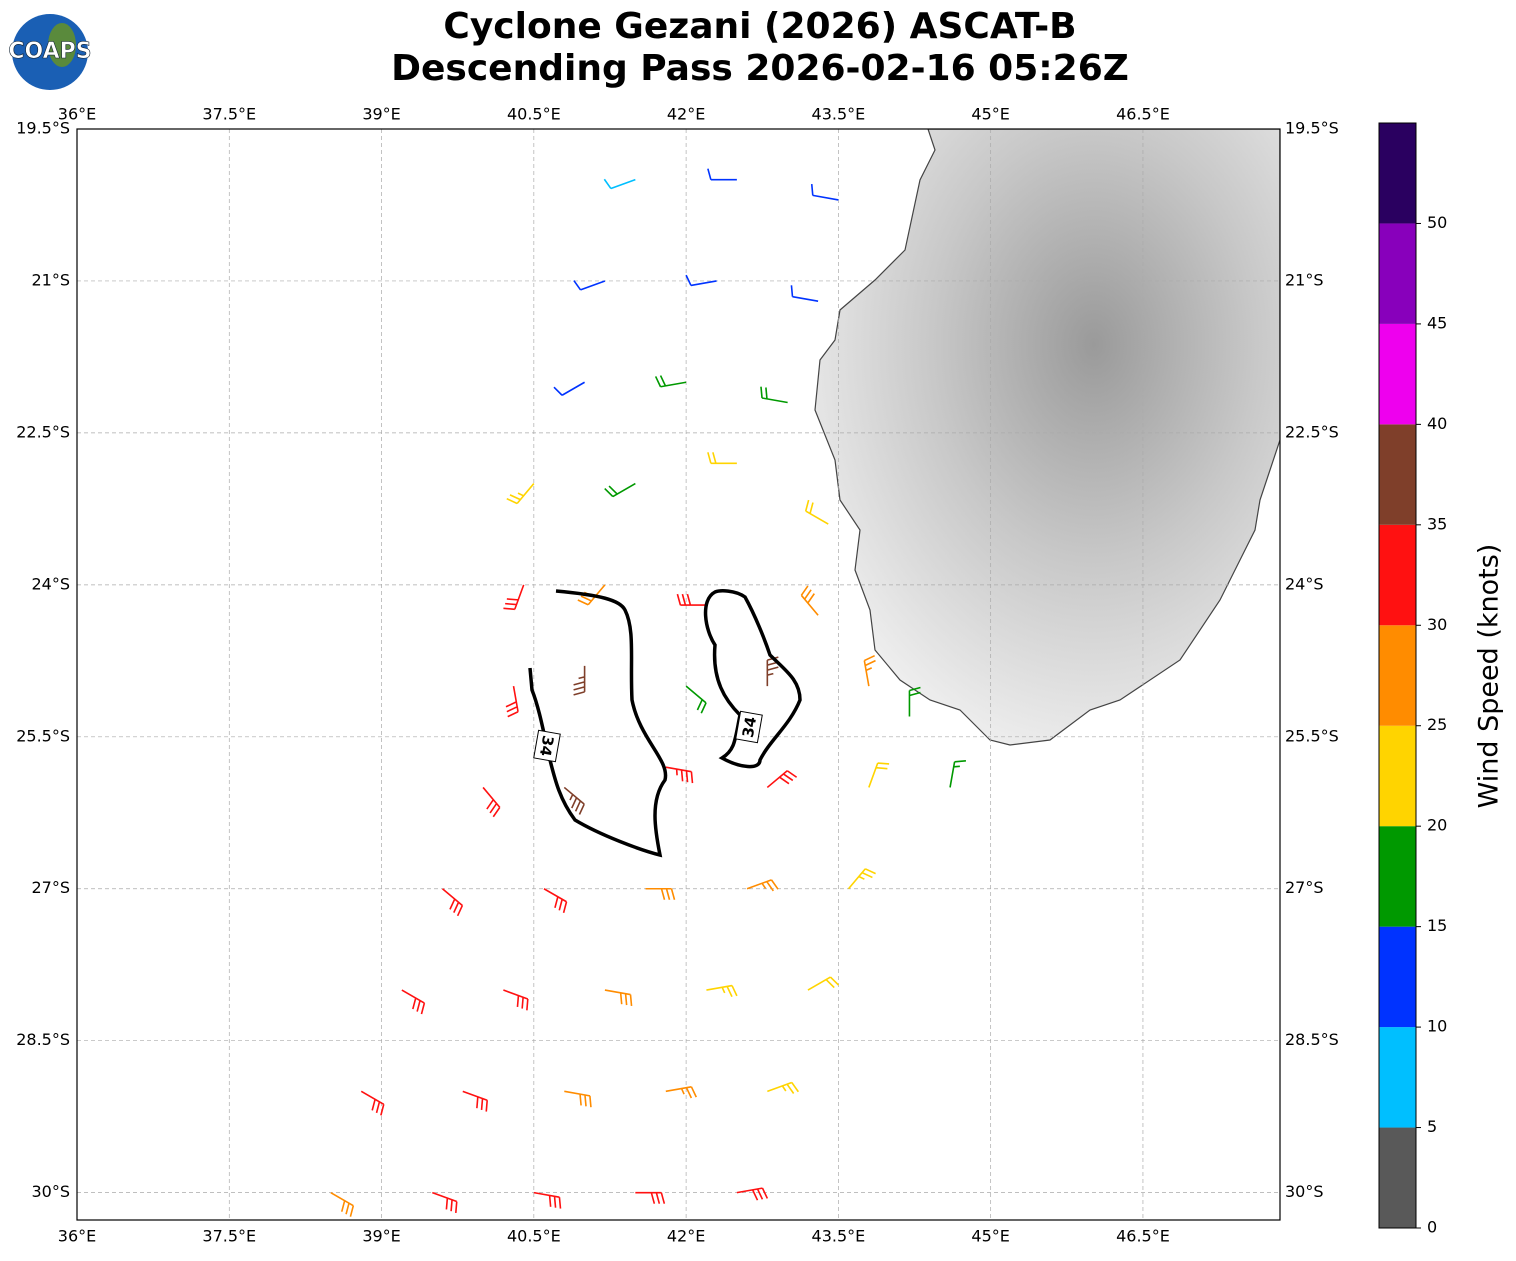 This screenshot has height=1261, width=1516. Describe the element at coordinates (1437, 222) in the screenshot. I see `colorbar-tick-label: 50` at that location.